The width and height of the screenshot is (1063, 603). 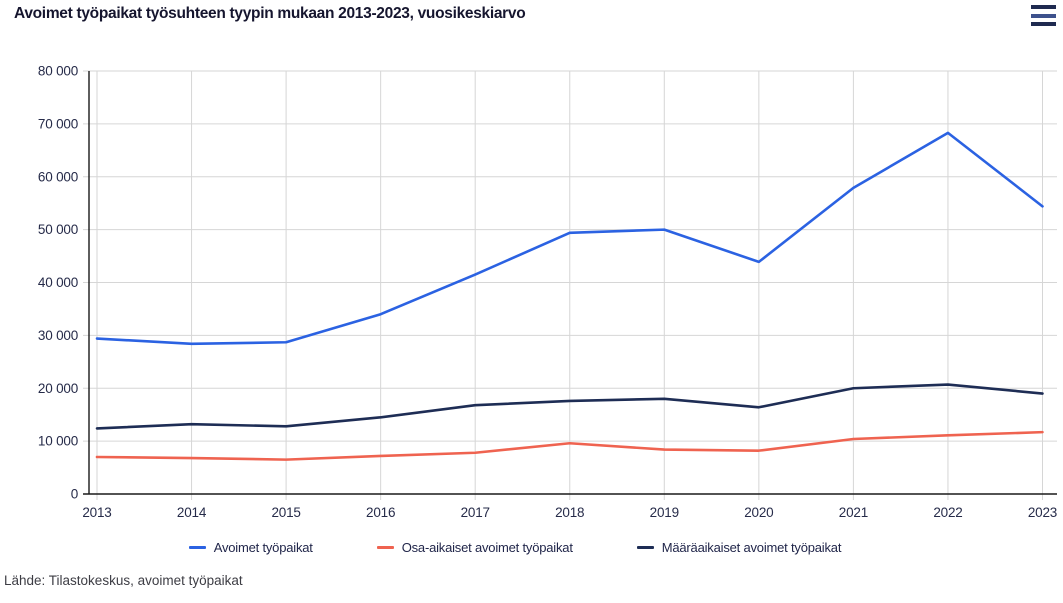 What do you see at coordinates (285, 512) in the screenshot?
I see `x-axis-tick-label: 2015` at bounding box center [285, 512].